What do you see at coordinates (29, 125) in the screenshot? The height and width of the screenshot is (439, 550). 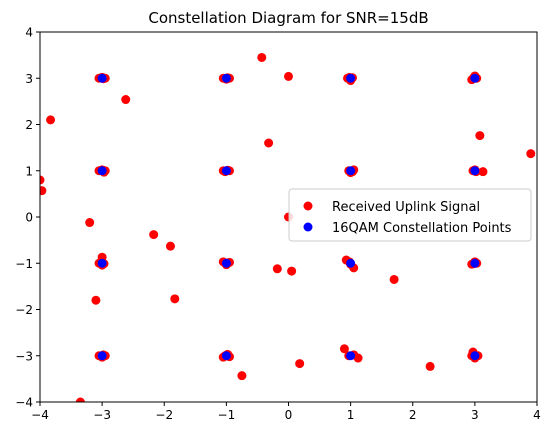 I see `y-tick-label-6: 2` at bounding box center [29, 125].